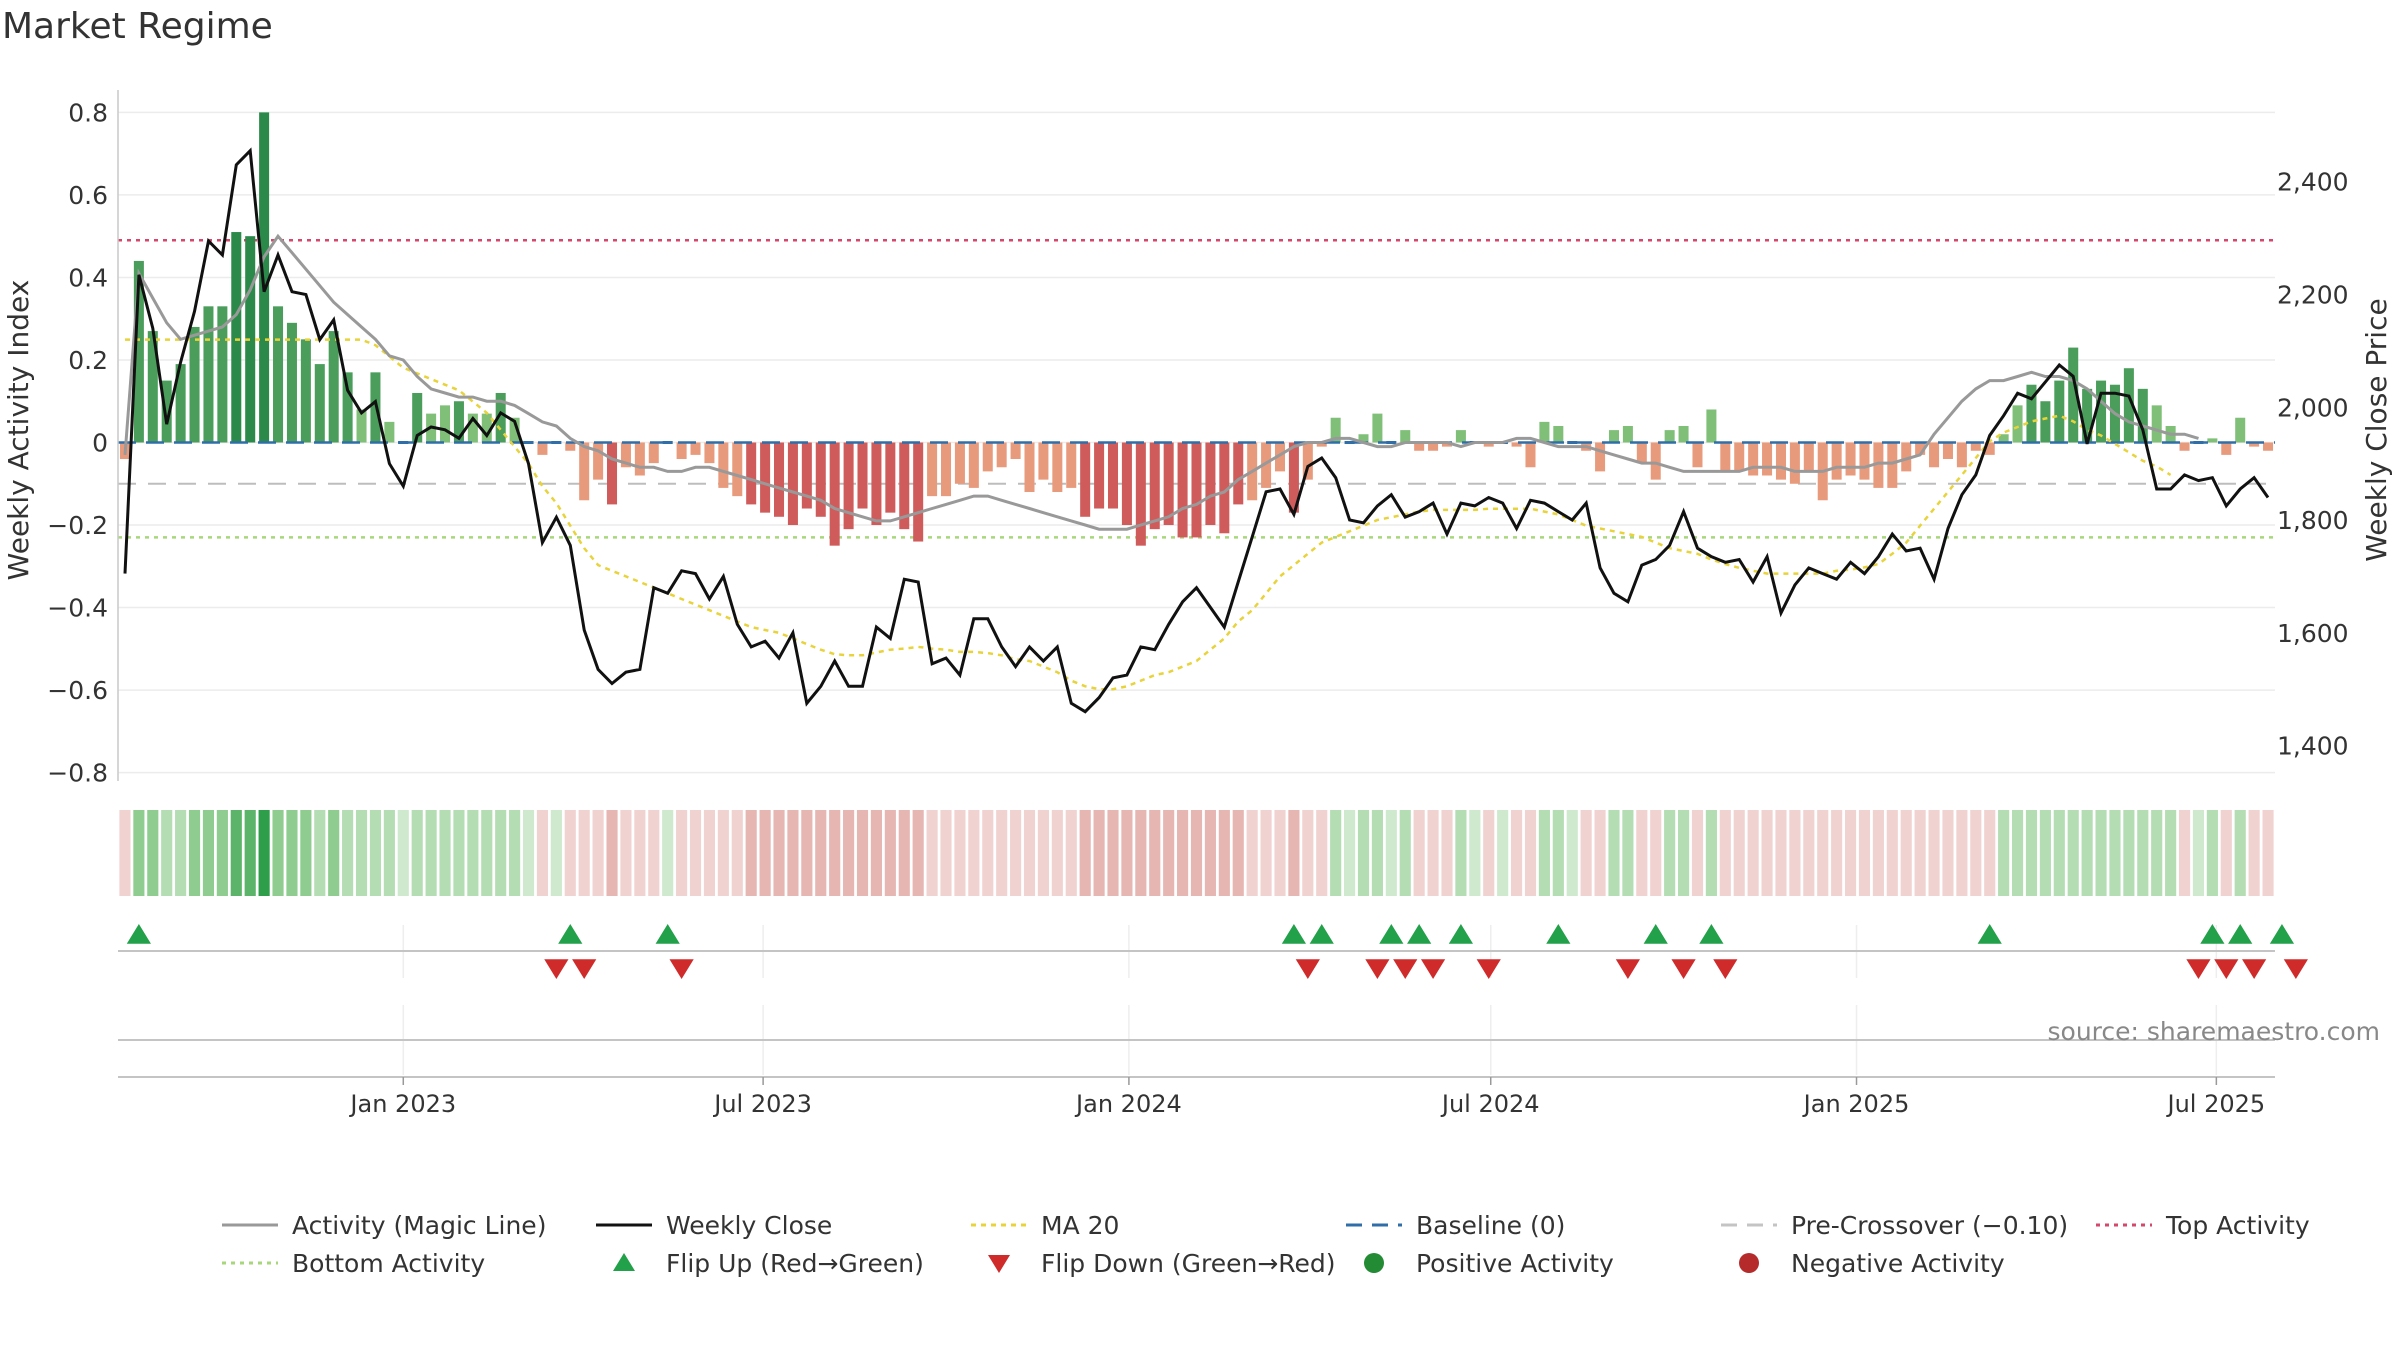 This screenshot has width=2400, height=1354. What do you see at coordinates (77, 608) in the screenshot?
I see `y-tick-label: −0.4` at bounding box center [77, 608].